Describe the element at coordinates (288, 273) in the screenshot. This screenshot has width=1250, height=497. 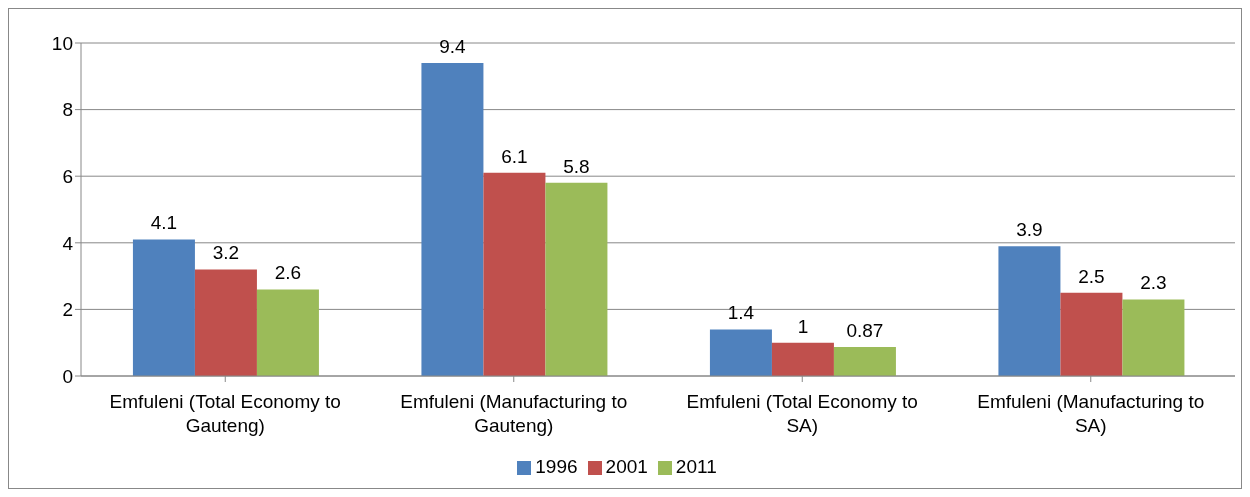
I see `data-label: 2.6` at that location.